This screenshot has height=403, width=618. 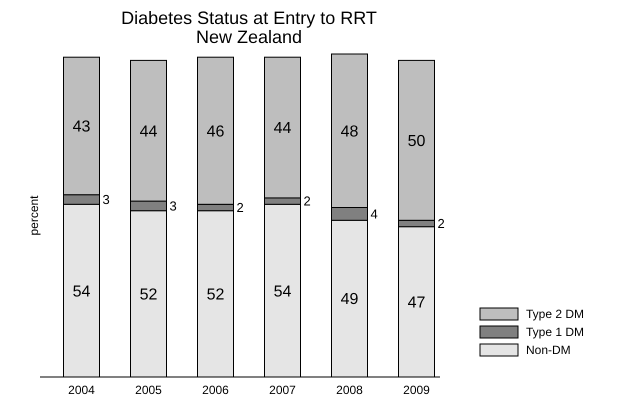 I want to click on data-label: 43, so click(x=81, y=127).